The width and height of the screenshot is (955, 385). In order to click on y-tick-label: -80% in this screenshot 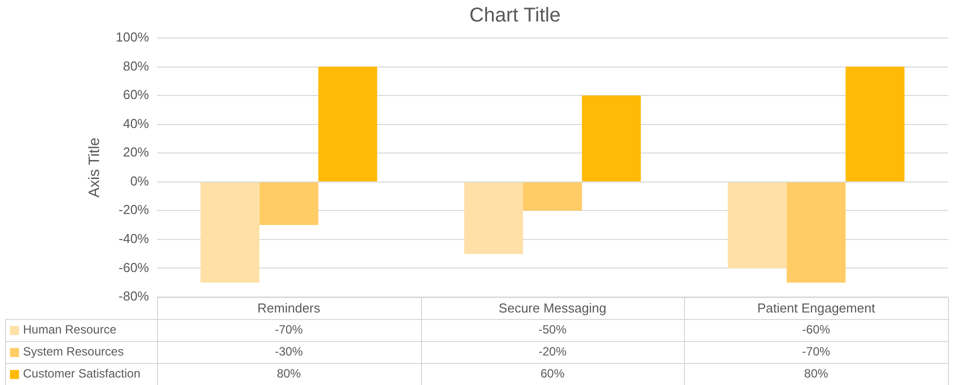, I will do `click(134, 296)`.